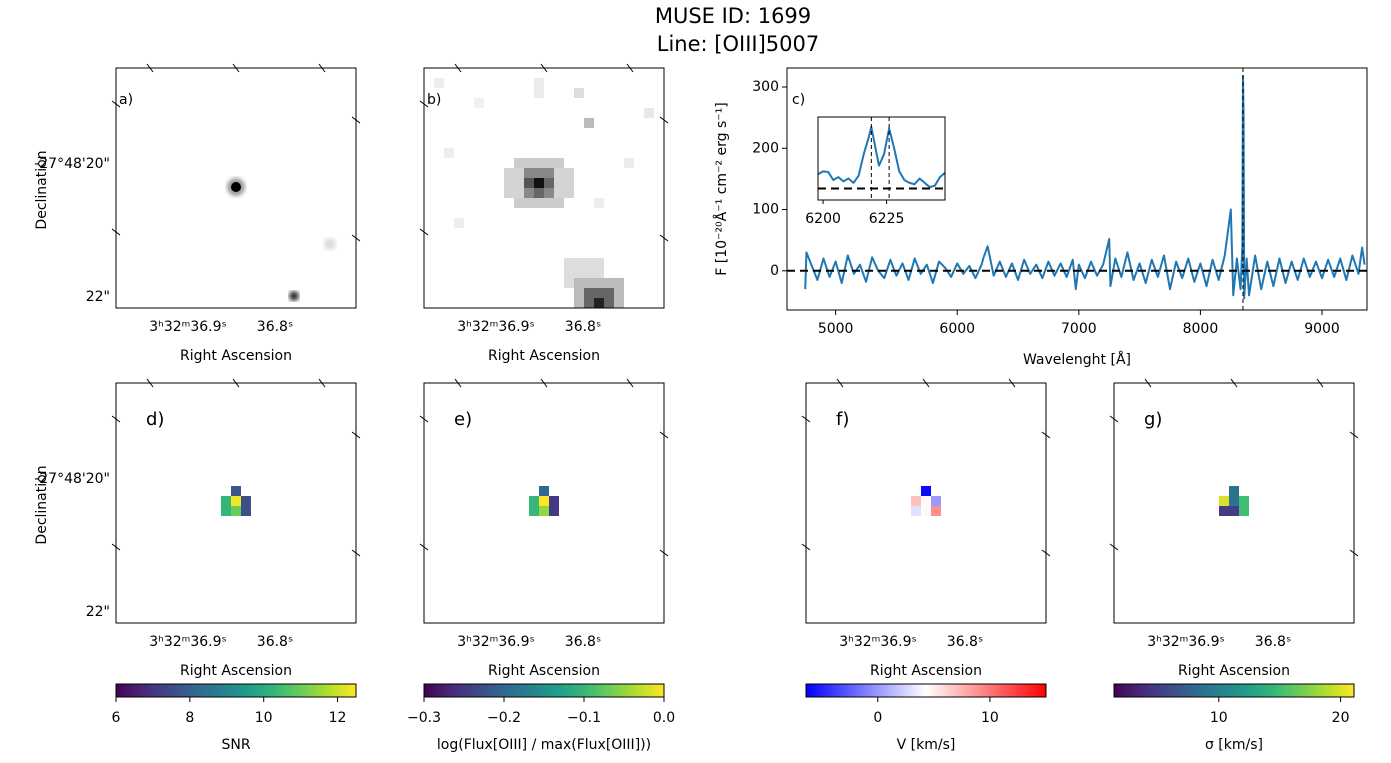 The image size is (1391, 763). Describe the element at coordinates (1341, 718) in the screenshot. I see `colorbar-tick-label: 20` at that location.